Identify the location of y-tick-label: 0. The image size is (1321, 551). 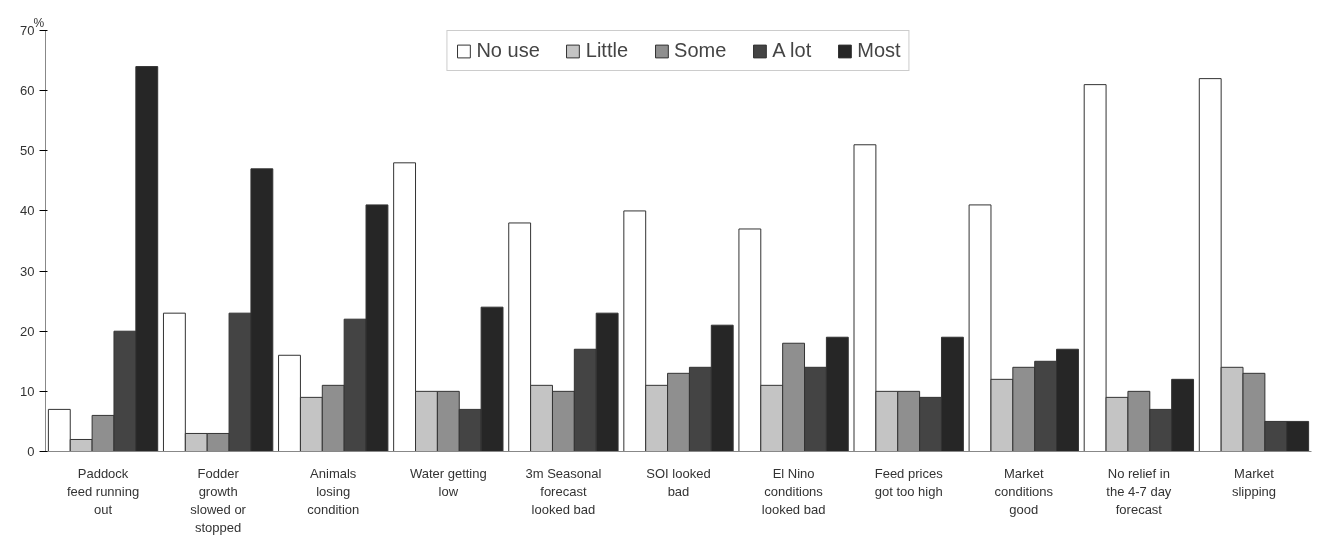
(31, 451).